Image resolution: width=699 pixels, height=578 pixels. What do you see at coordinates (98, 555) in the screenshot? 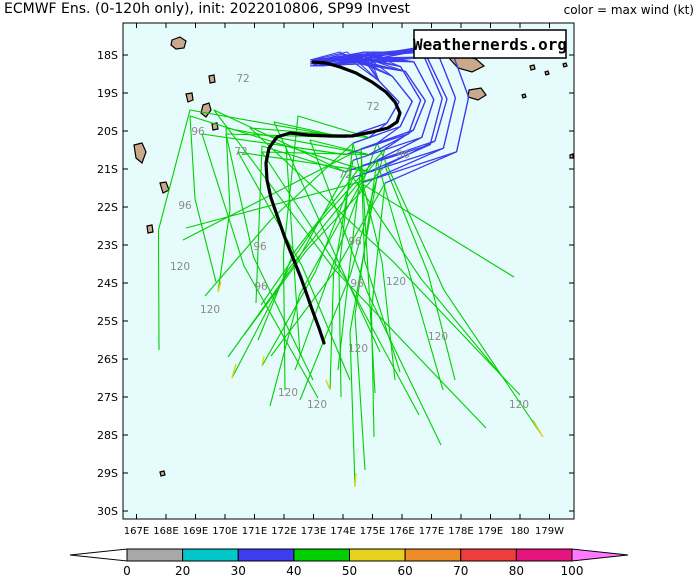
I see `colorbar-below-triangle` at bounding box center [98, 555].